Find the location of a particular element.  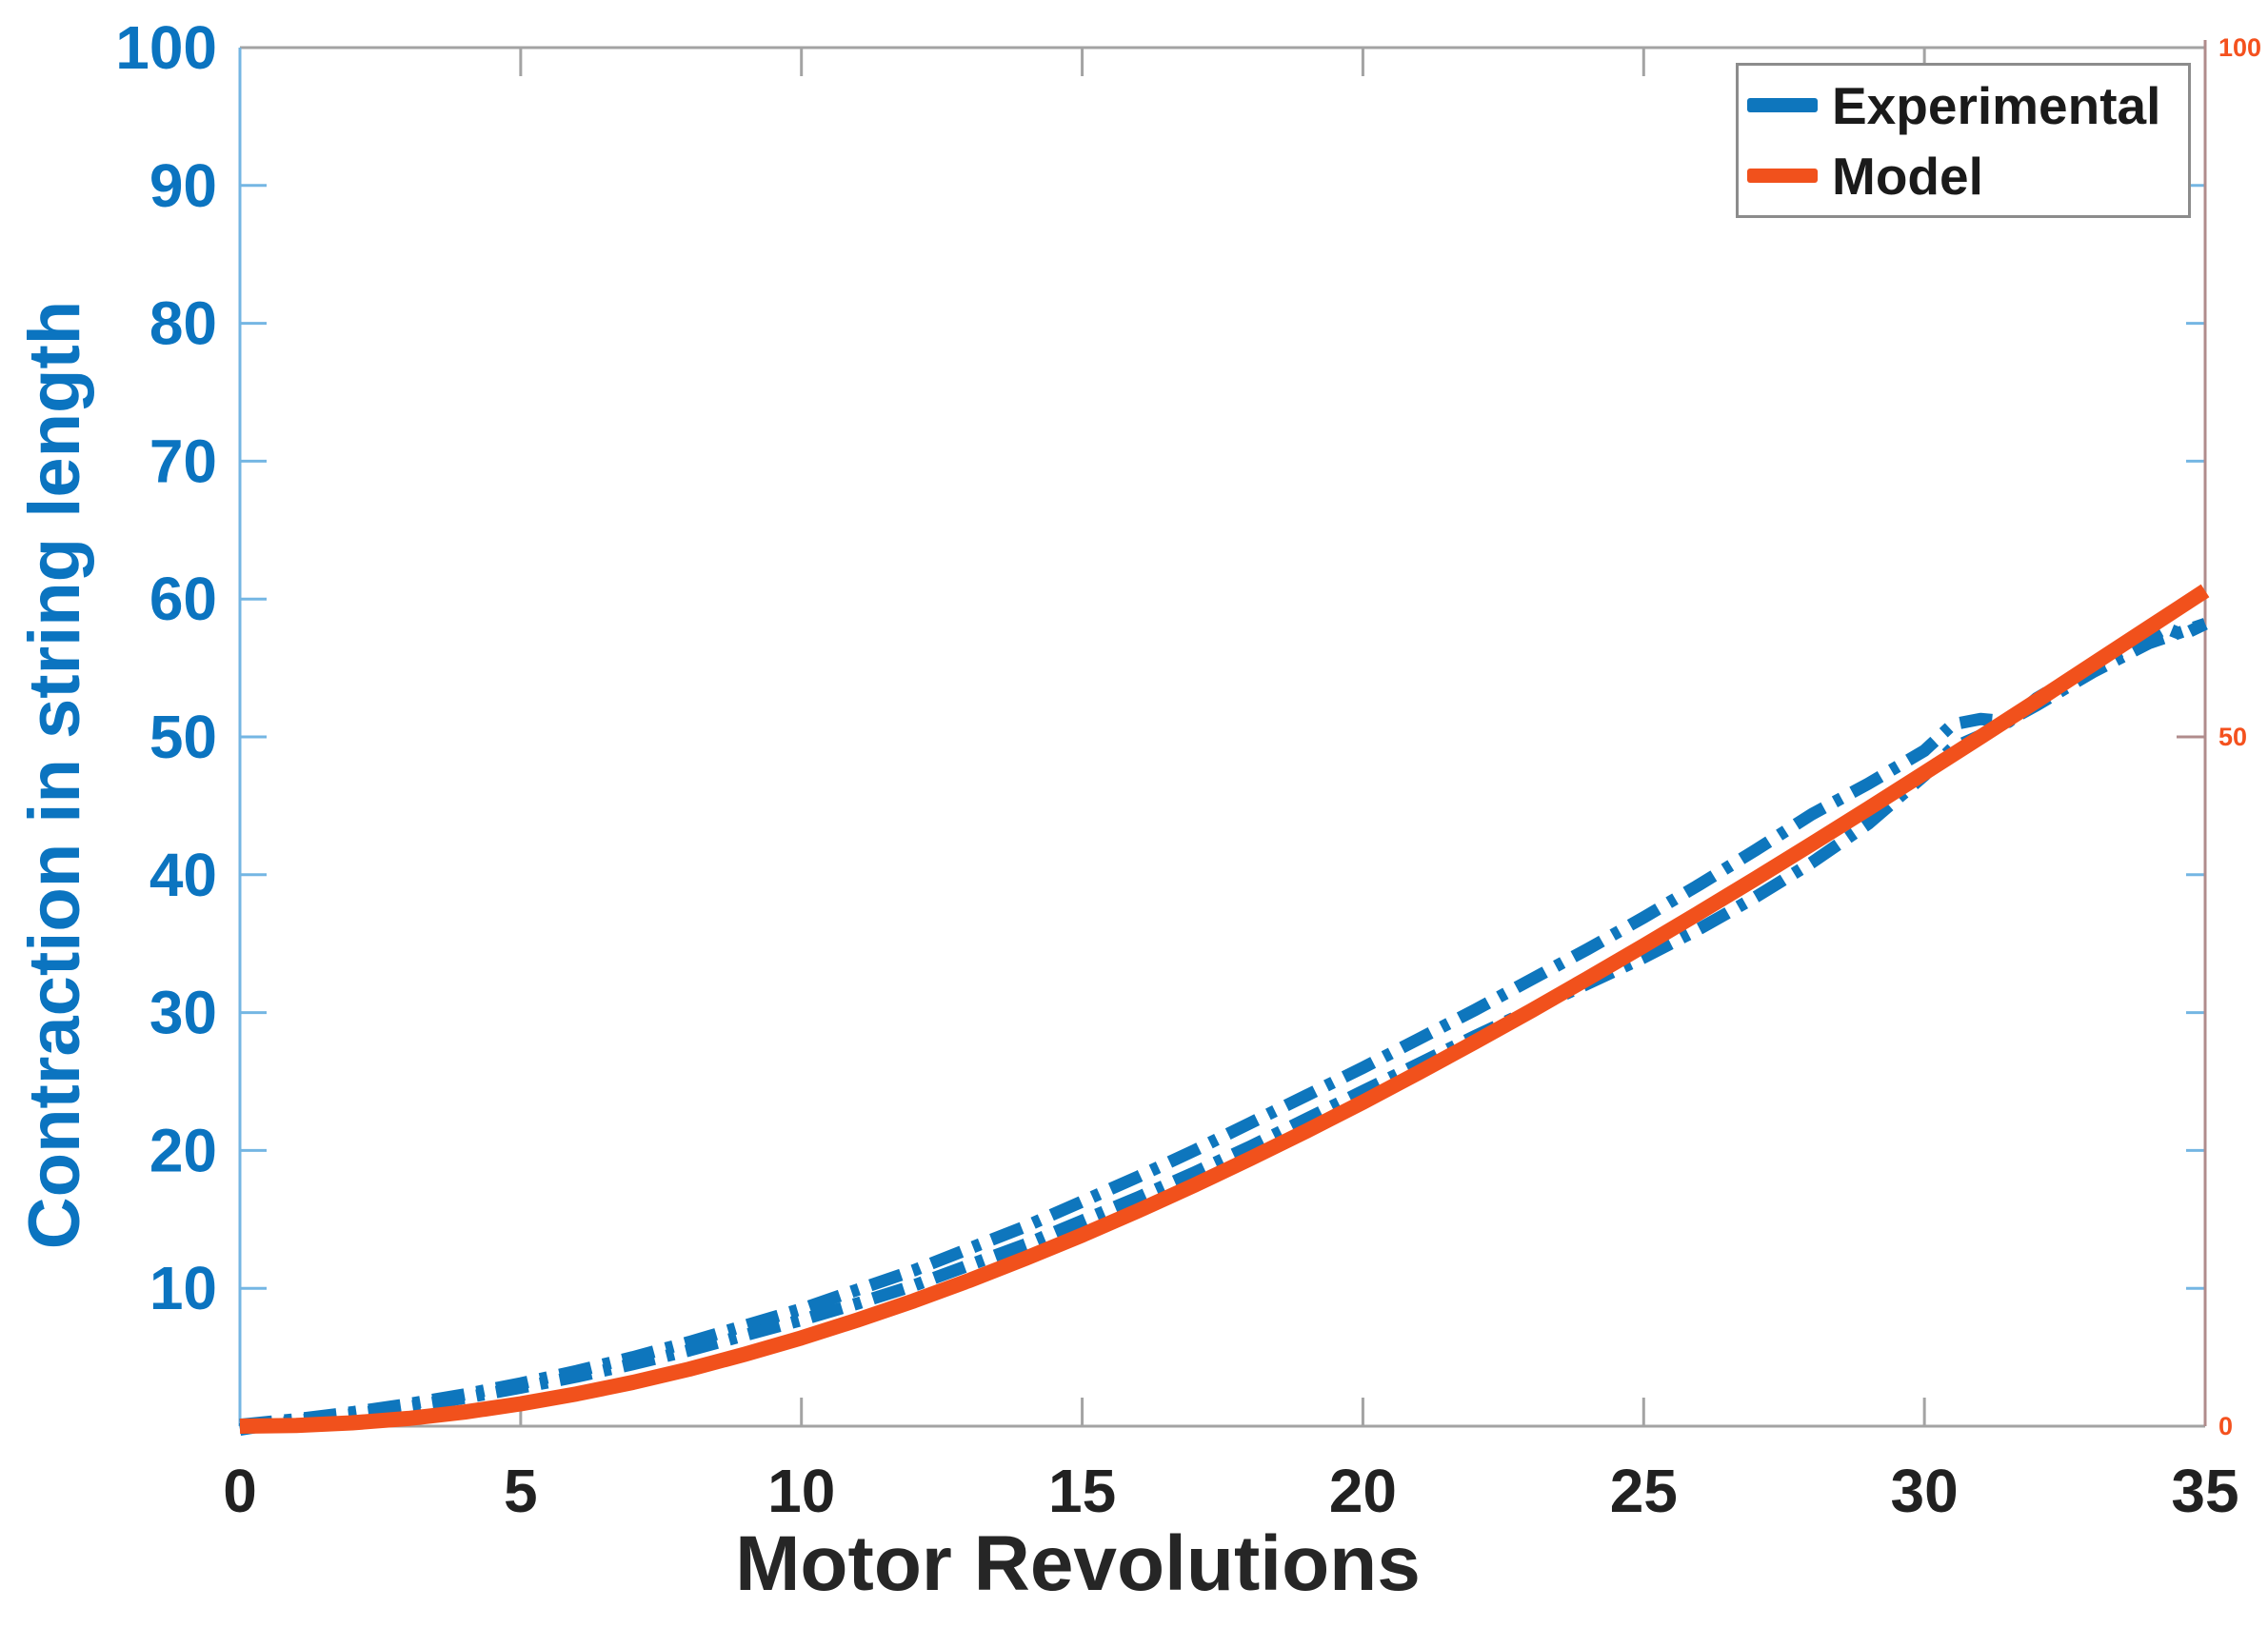

legend-label-experimental: Experimental is located at coordinates (1996, 105).